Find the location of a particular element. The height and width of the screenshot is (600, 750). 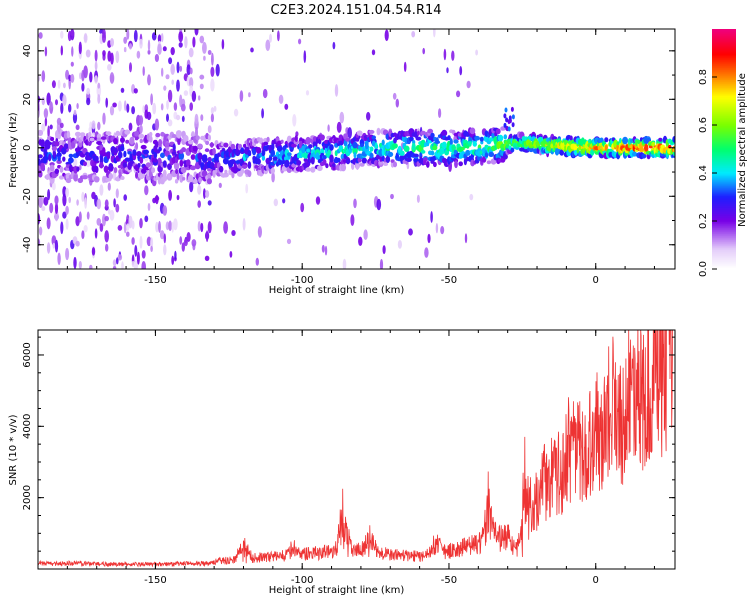

x-tick-label: 0 is located at coordinates (596, 580).